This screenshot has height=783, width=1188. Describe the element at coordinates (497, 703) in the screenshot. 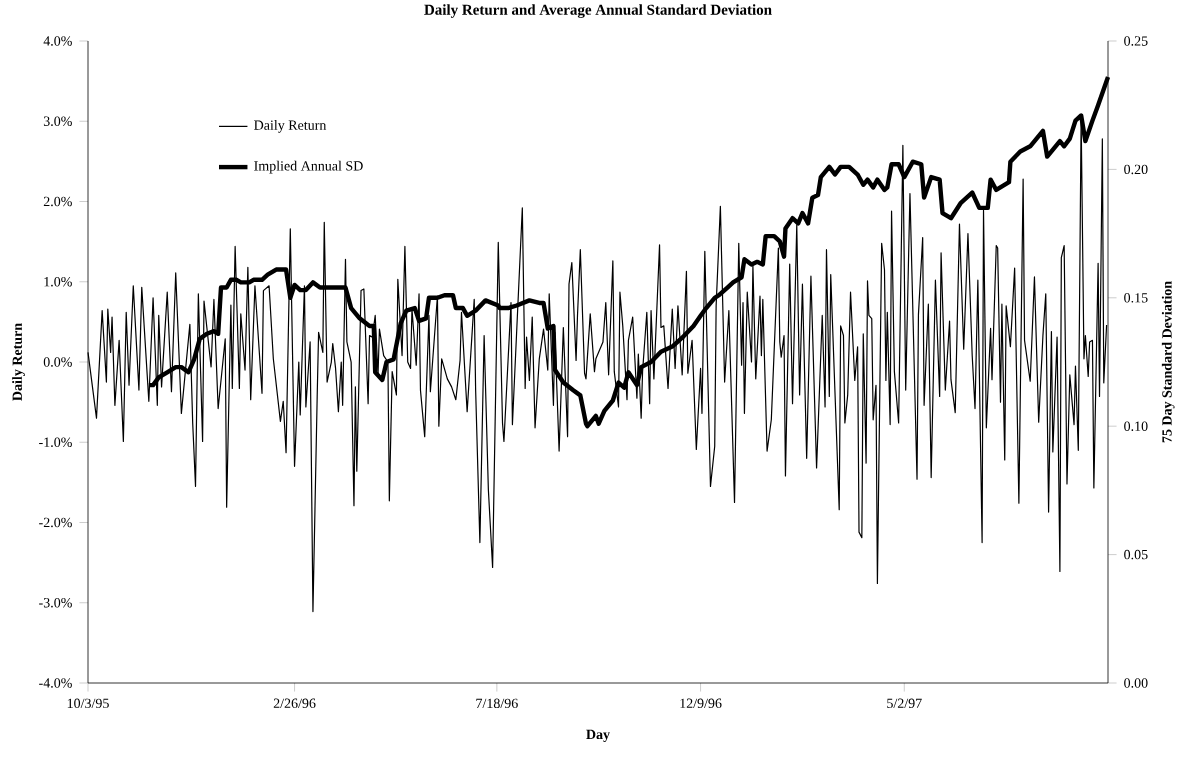

I see `x-tick-label: 7/18/96` at that location.